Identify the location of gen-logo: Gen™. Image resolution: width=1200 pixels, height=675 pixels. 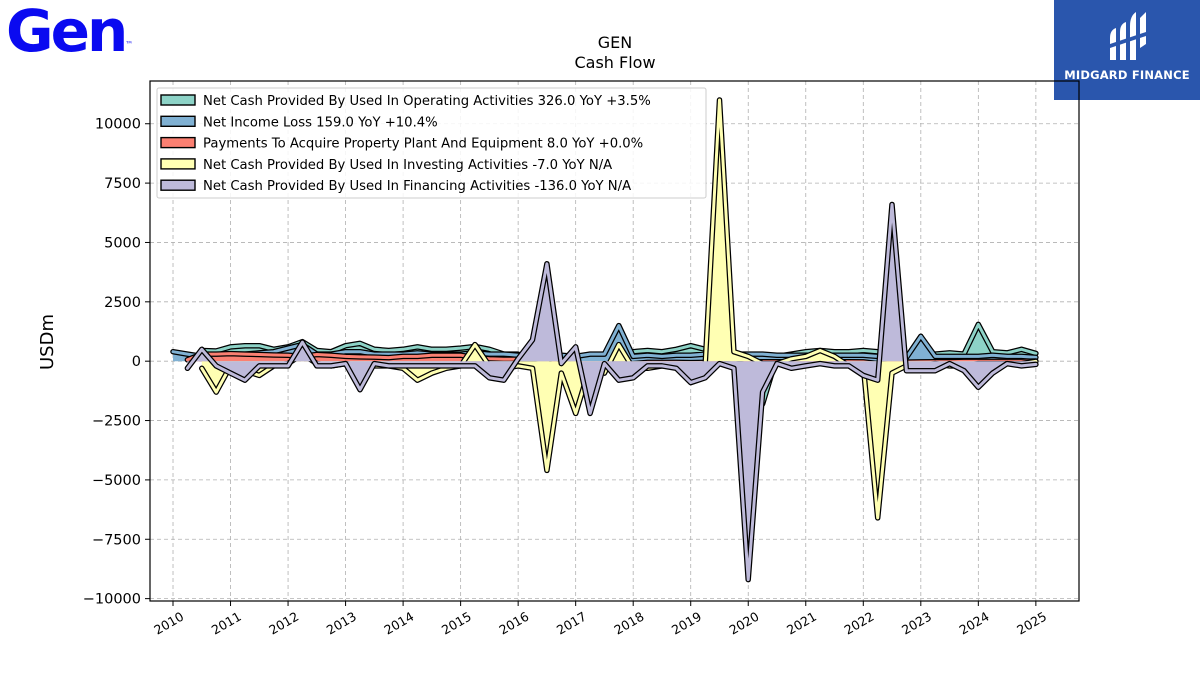
(70, 32).